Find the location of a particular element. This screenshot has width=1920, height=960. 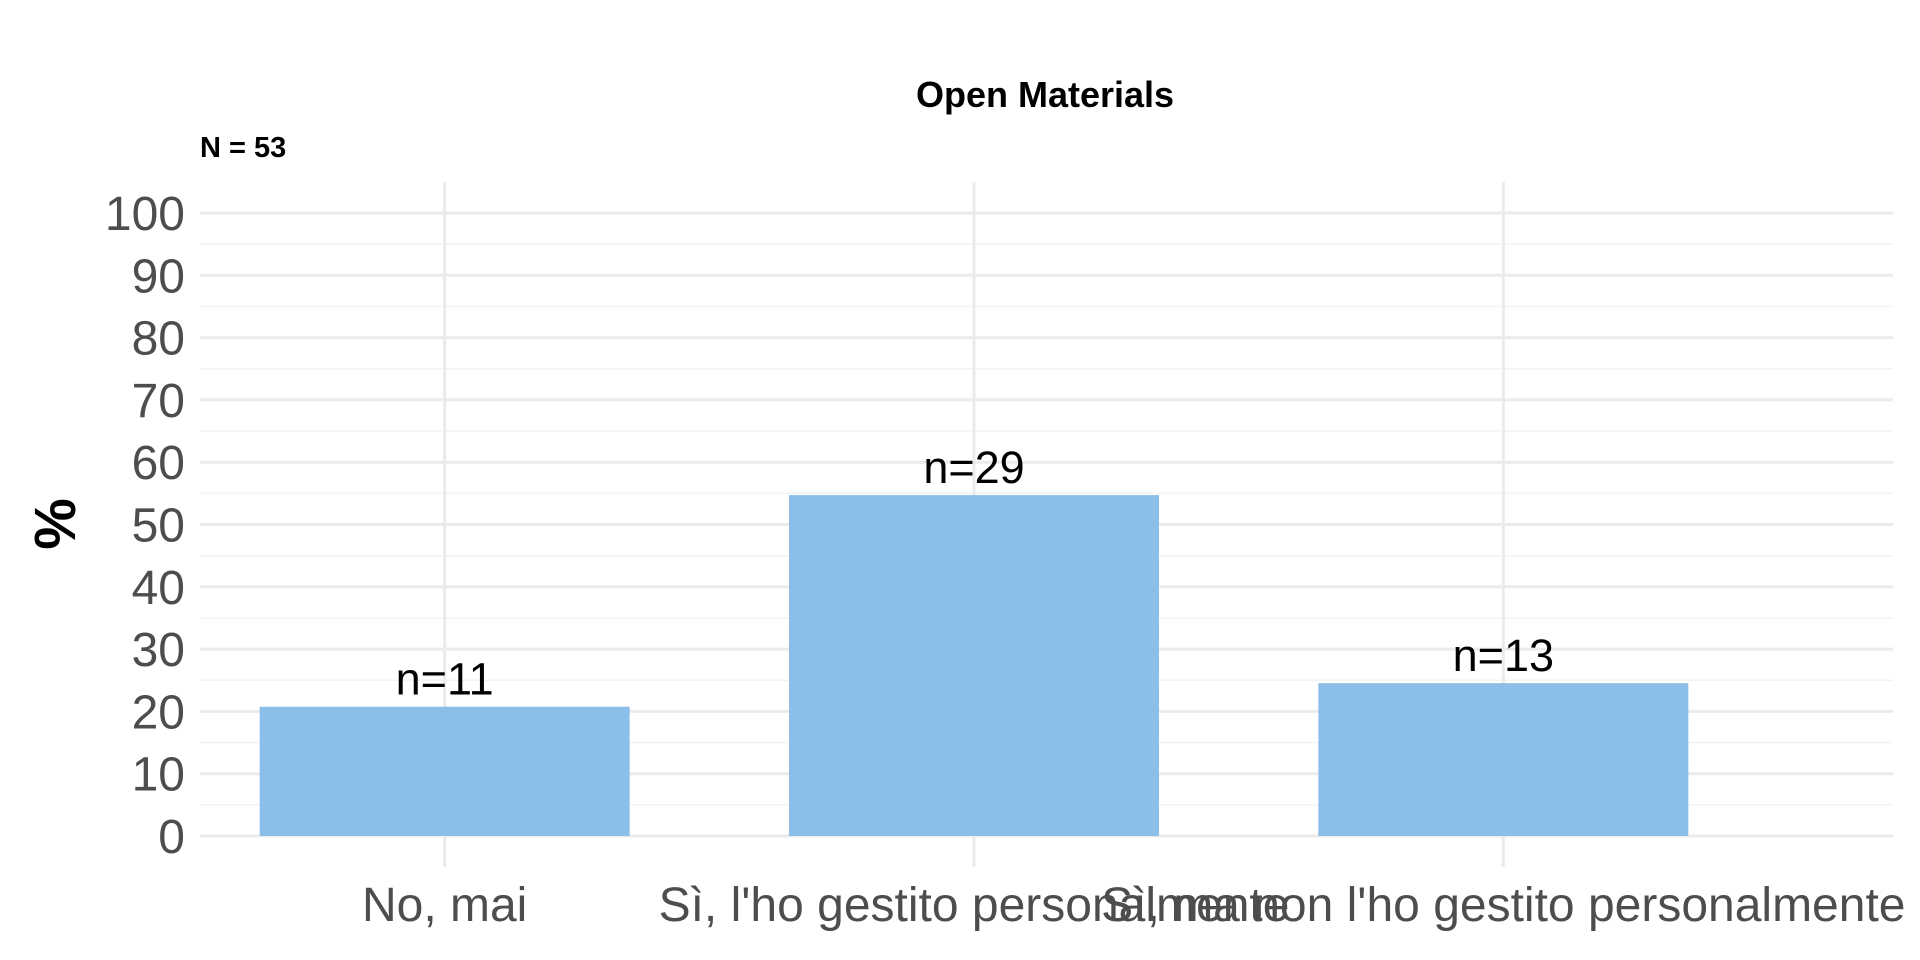

y-tick-label: 20 is located at coordinates (158, 712).